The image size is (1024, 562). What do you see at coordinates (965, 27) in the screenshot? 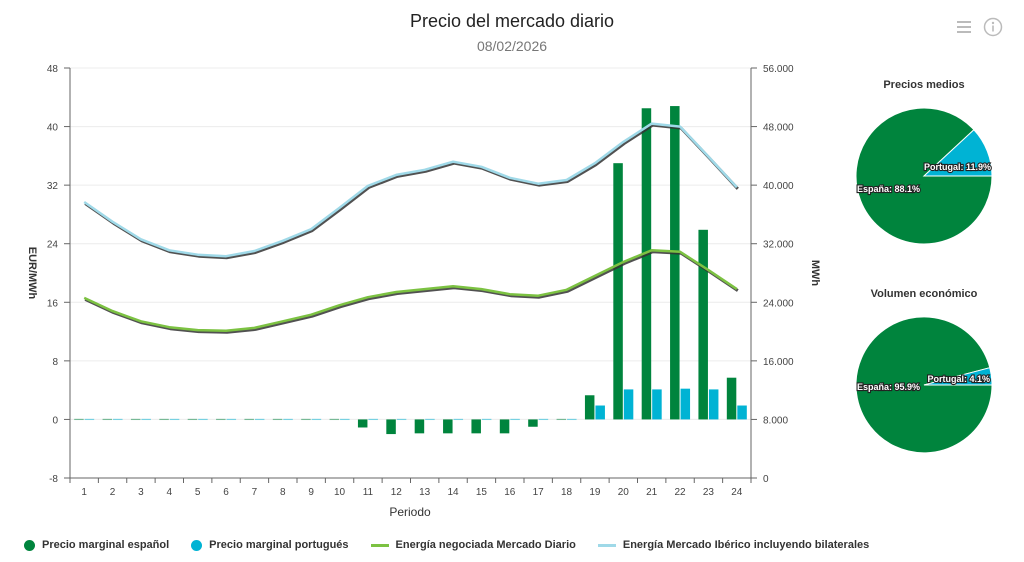
I see `hamburger-menu-icon` at bounding box center [965, 27].